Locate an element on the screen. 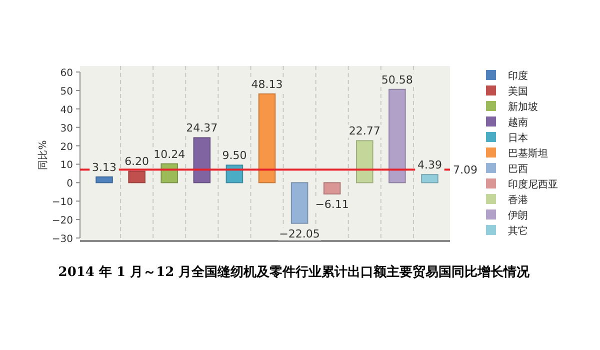  y-tick-label: −20 is located at coordinates (62, 221).